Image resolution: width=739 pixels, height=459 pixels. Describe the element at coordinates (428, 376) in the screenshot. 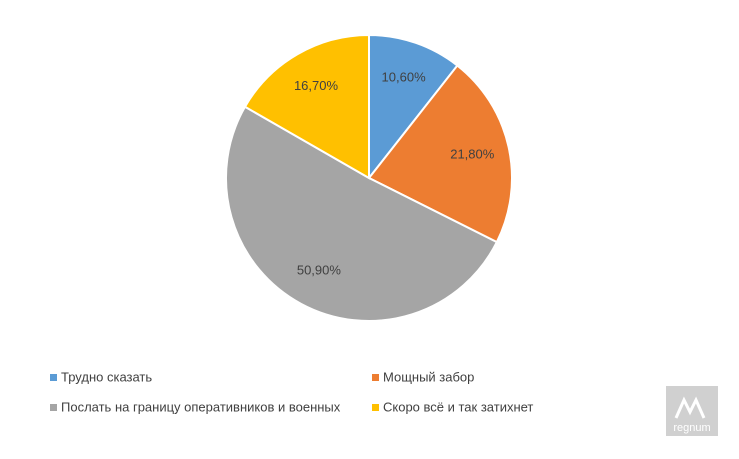

I see `legend-label: Мощный забор` at that location.